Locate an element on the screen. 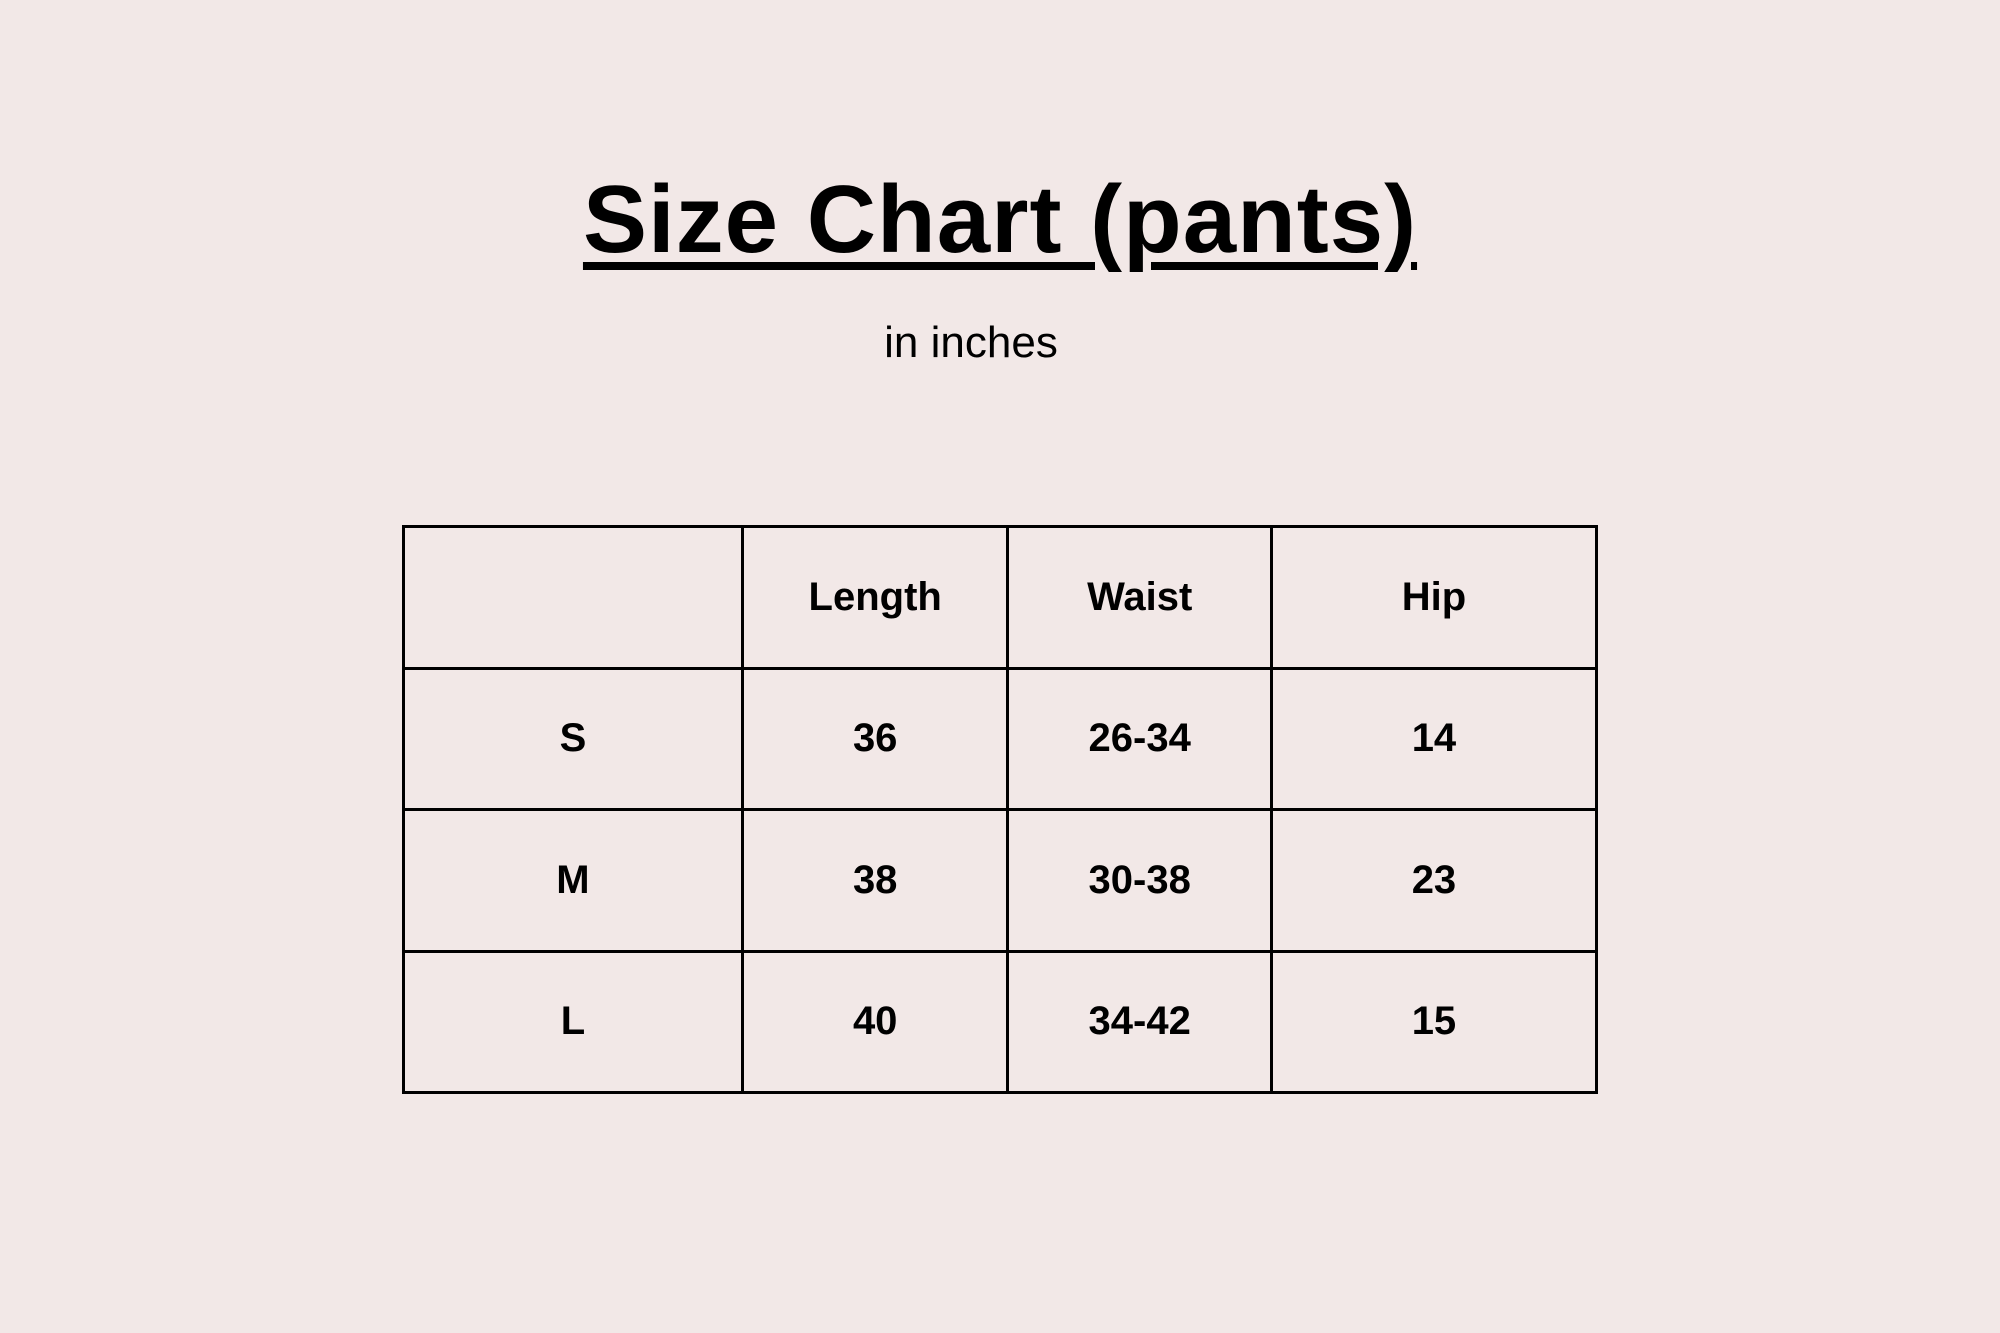 The image size is (2000, 1333). length-cell: 40 is located at coordinates (875, 1021).